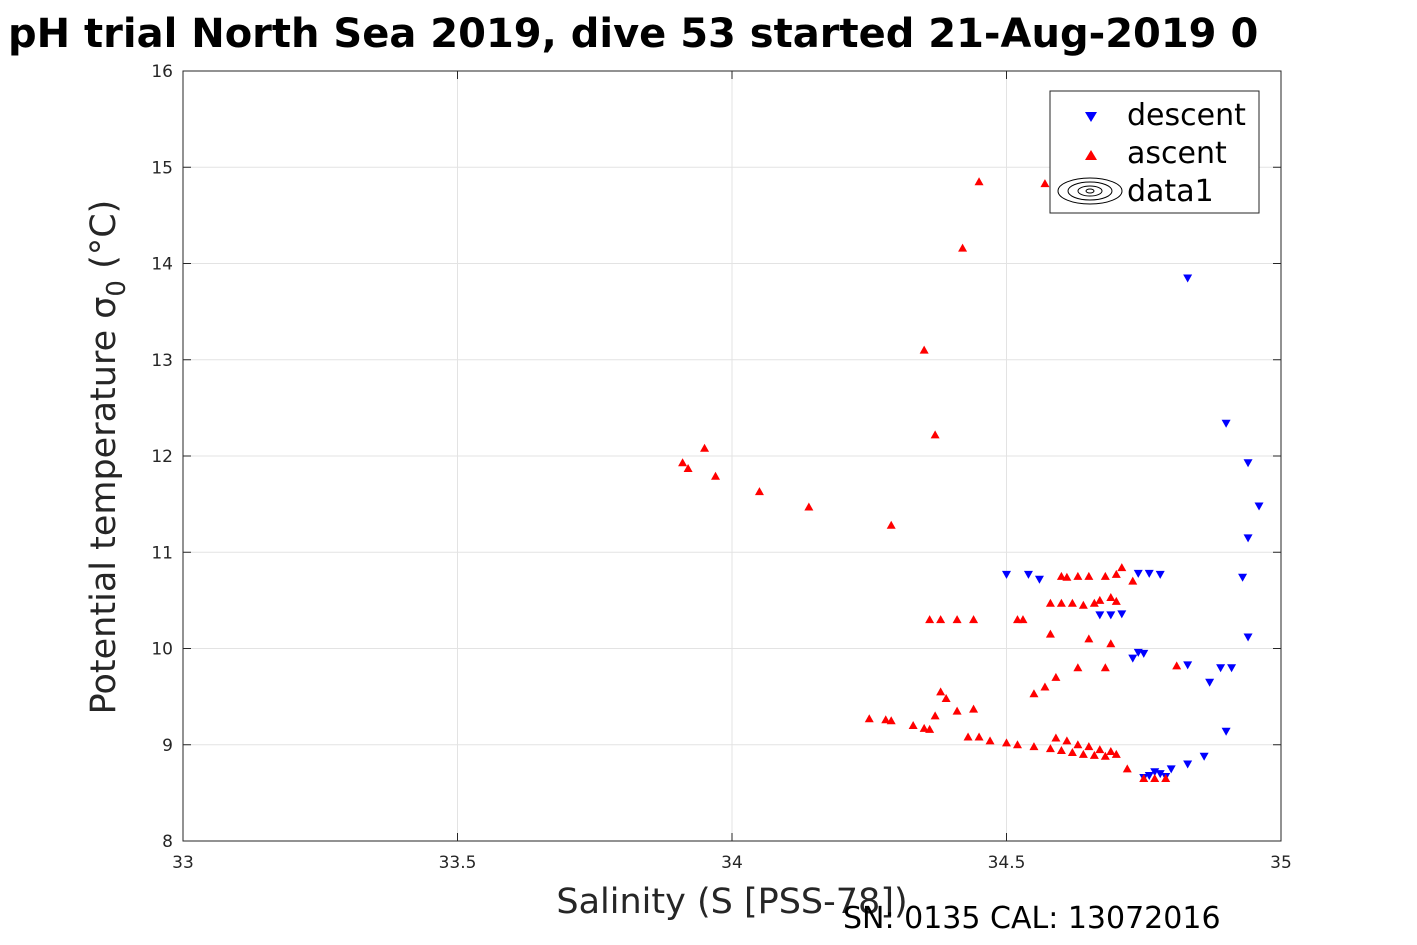 This screenshot has height=945, width=1417. What do you see at coordinates (104, 506) in the screenshot?
I see `y-axis-label-main: Potential temperature σ` at bounding box center [104, 506].